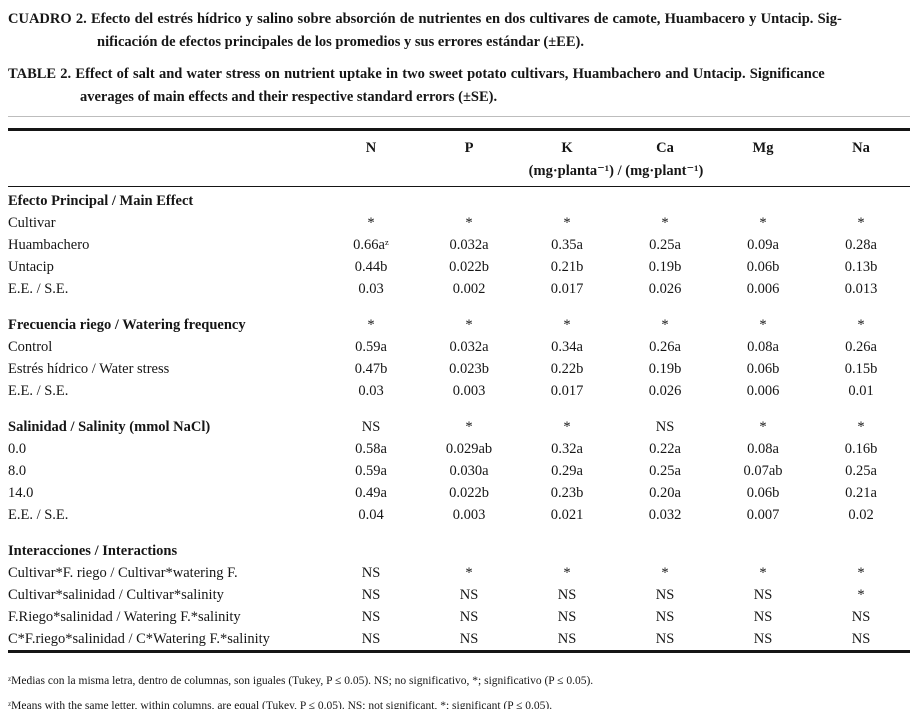 This screenshot has width=918, height=709. What do you see at coordinates (861, 449) in the screenshot?
I see `cell-value: 0.16b` at bounding box center [861, 449].